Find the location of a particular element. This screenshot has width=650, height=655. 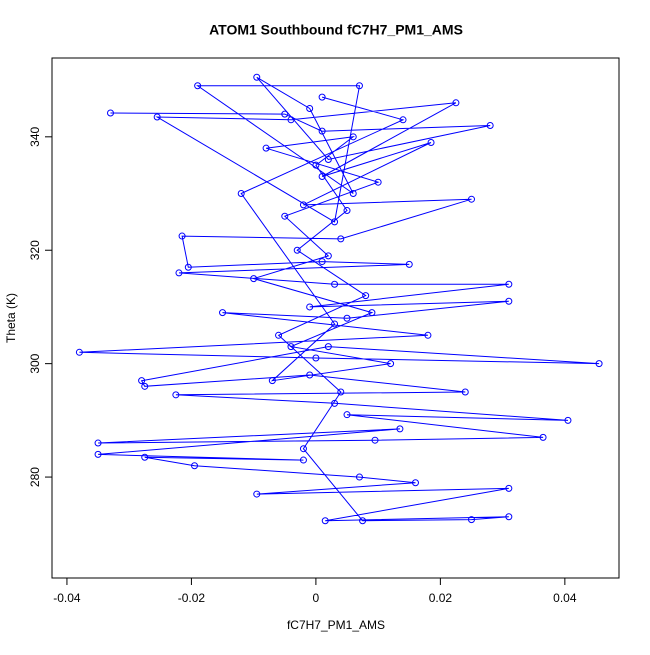

y-tick-label: 320 is located at coordinates (35, 250).